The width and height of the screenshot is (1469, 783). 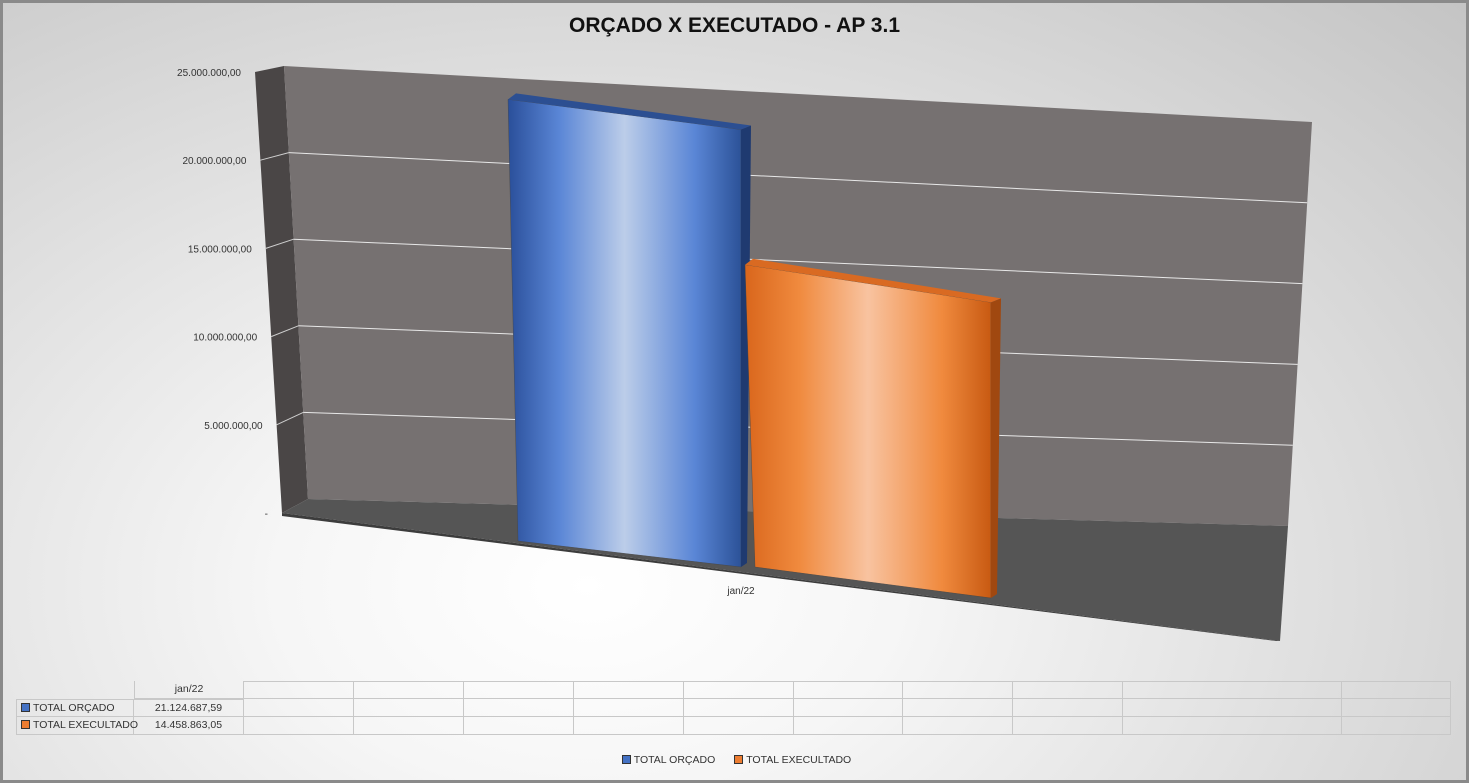 What do you see at coordinates (220, 249) in the screenshot?
I see `y-tick-label: 15.000.000,00` at bounding box center [220, 249].